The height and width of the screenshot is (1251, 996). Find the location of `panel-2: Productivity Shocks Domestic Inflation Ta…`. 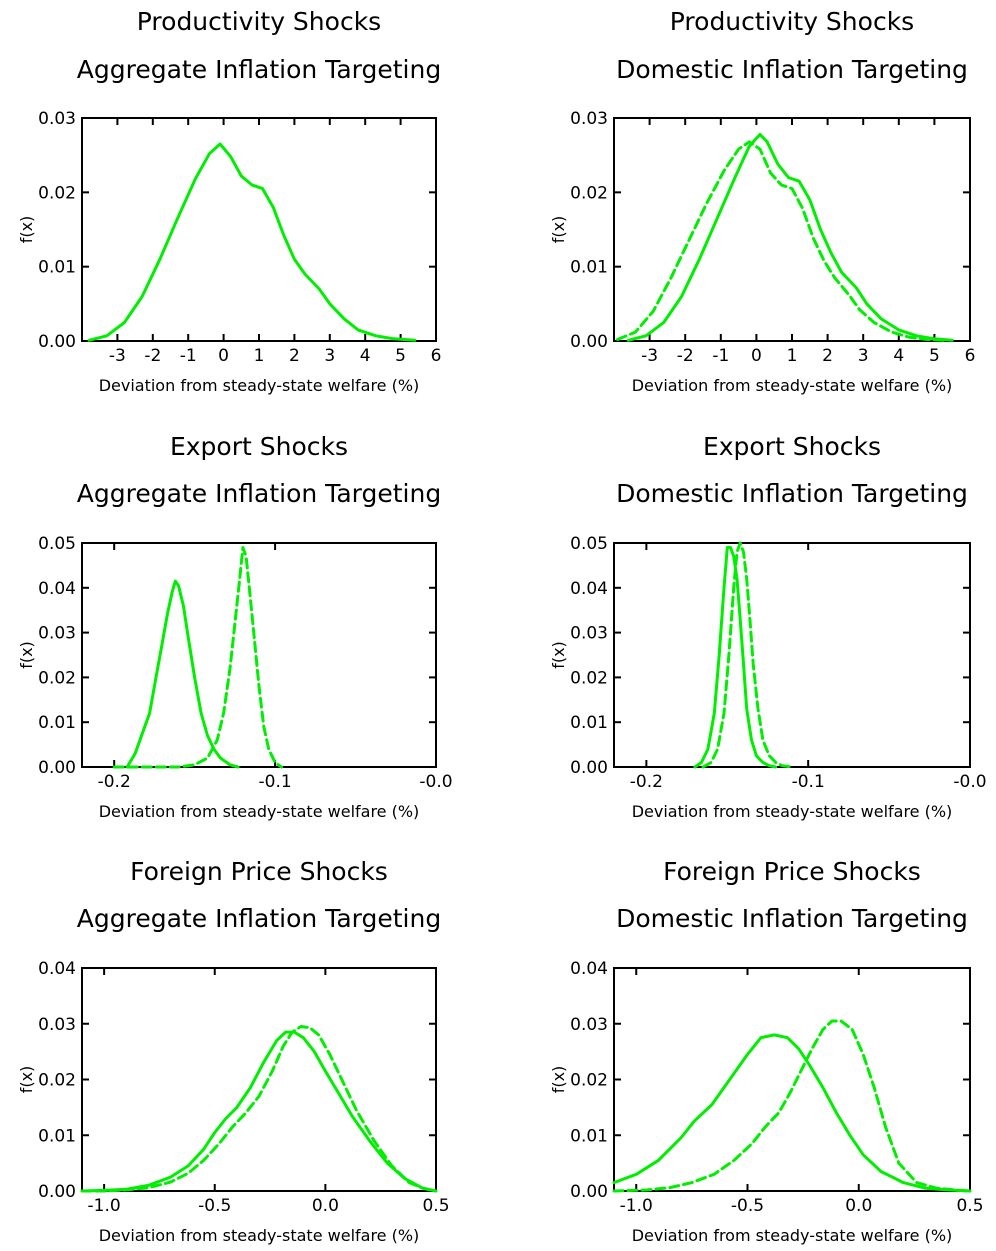

panel-2: Productivity Shocks Domestic Inflation Ta… is located at coordinates (762, 201).